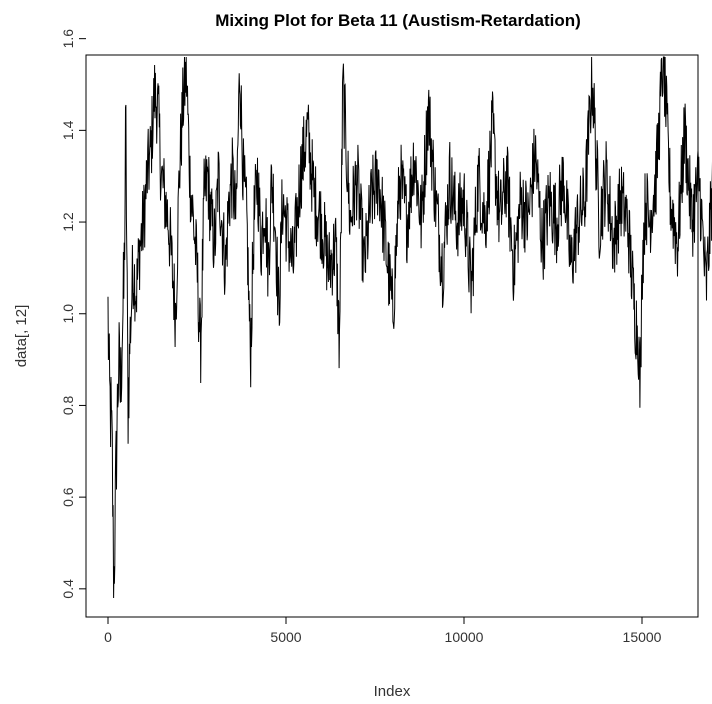  Describe the element at coordinates (68, 314) in the screenshot. I see `y-tick-label: 1.0` at that location.